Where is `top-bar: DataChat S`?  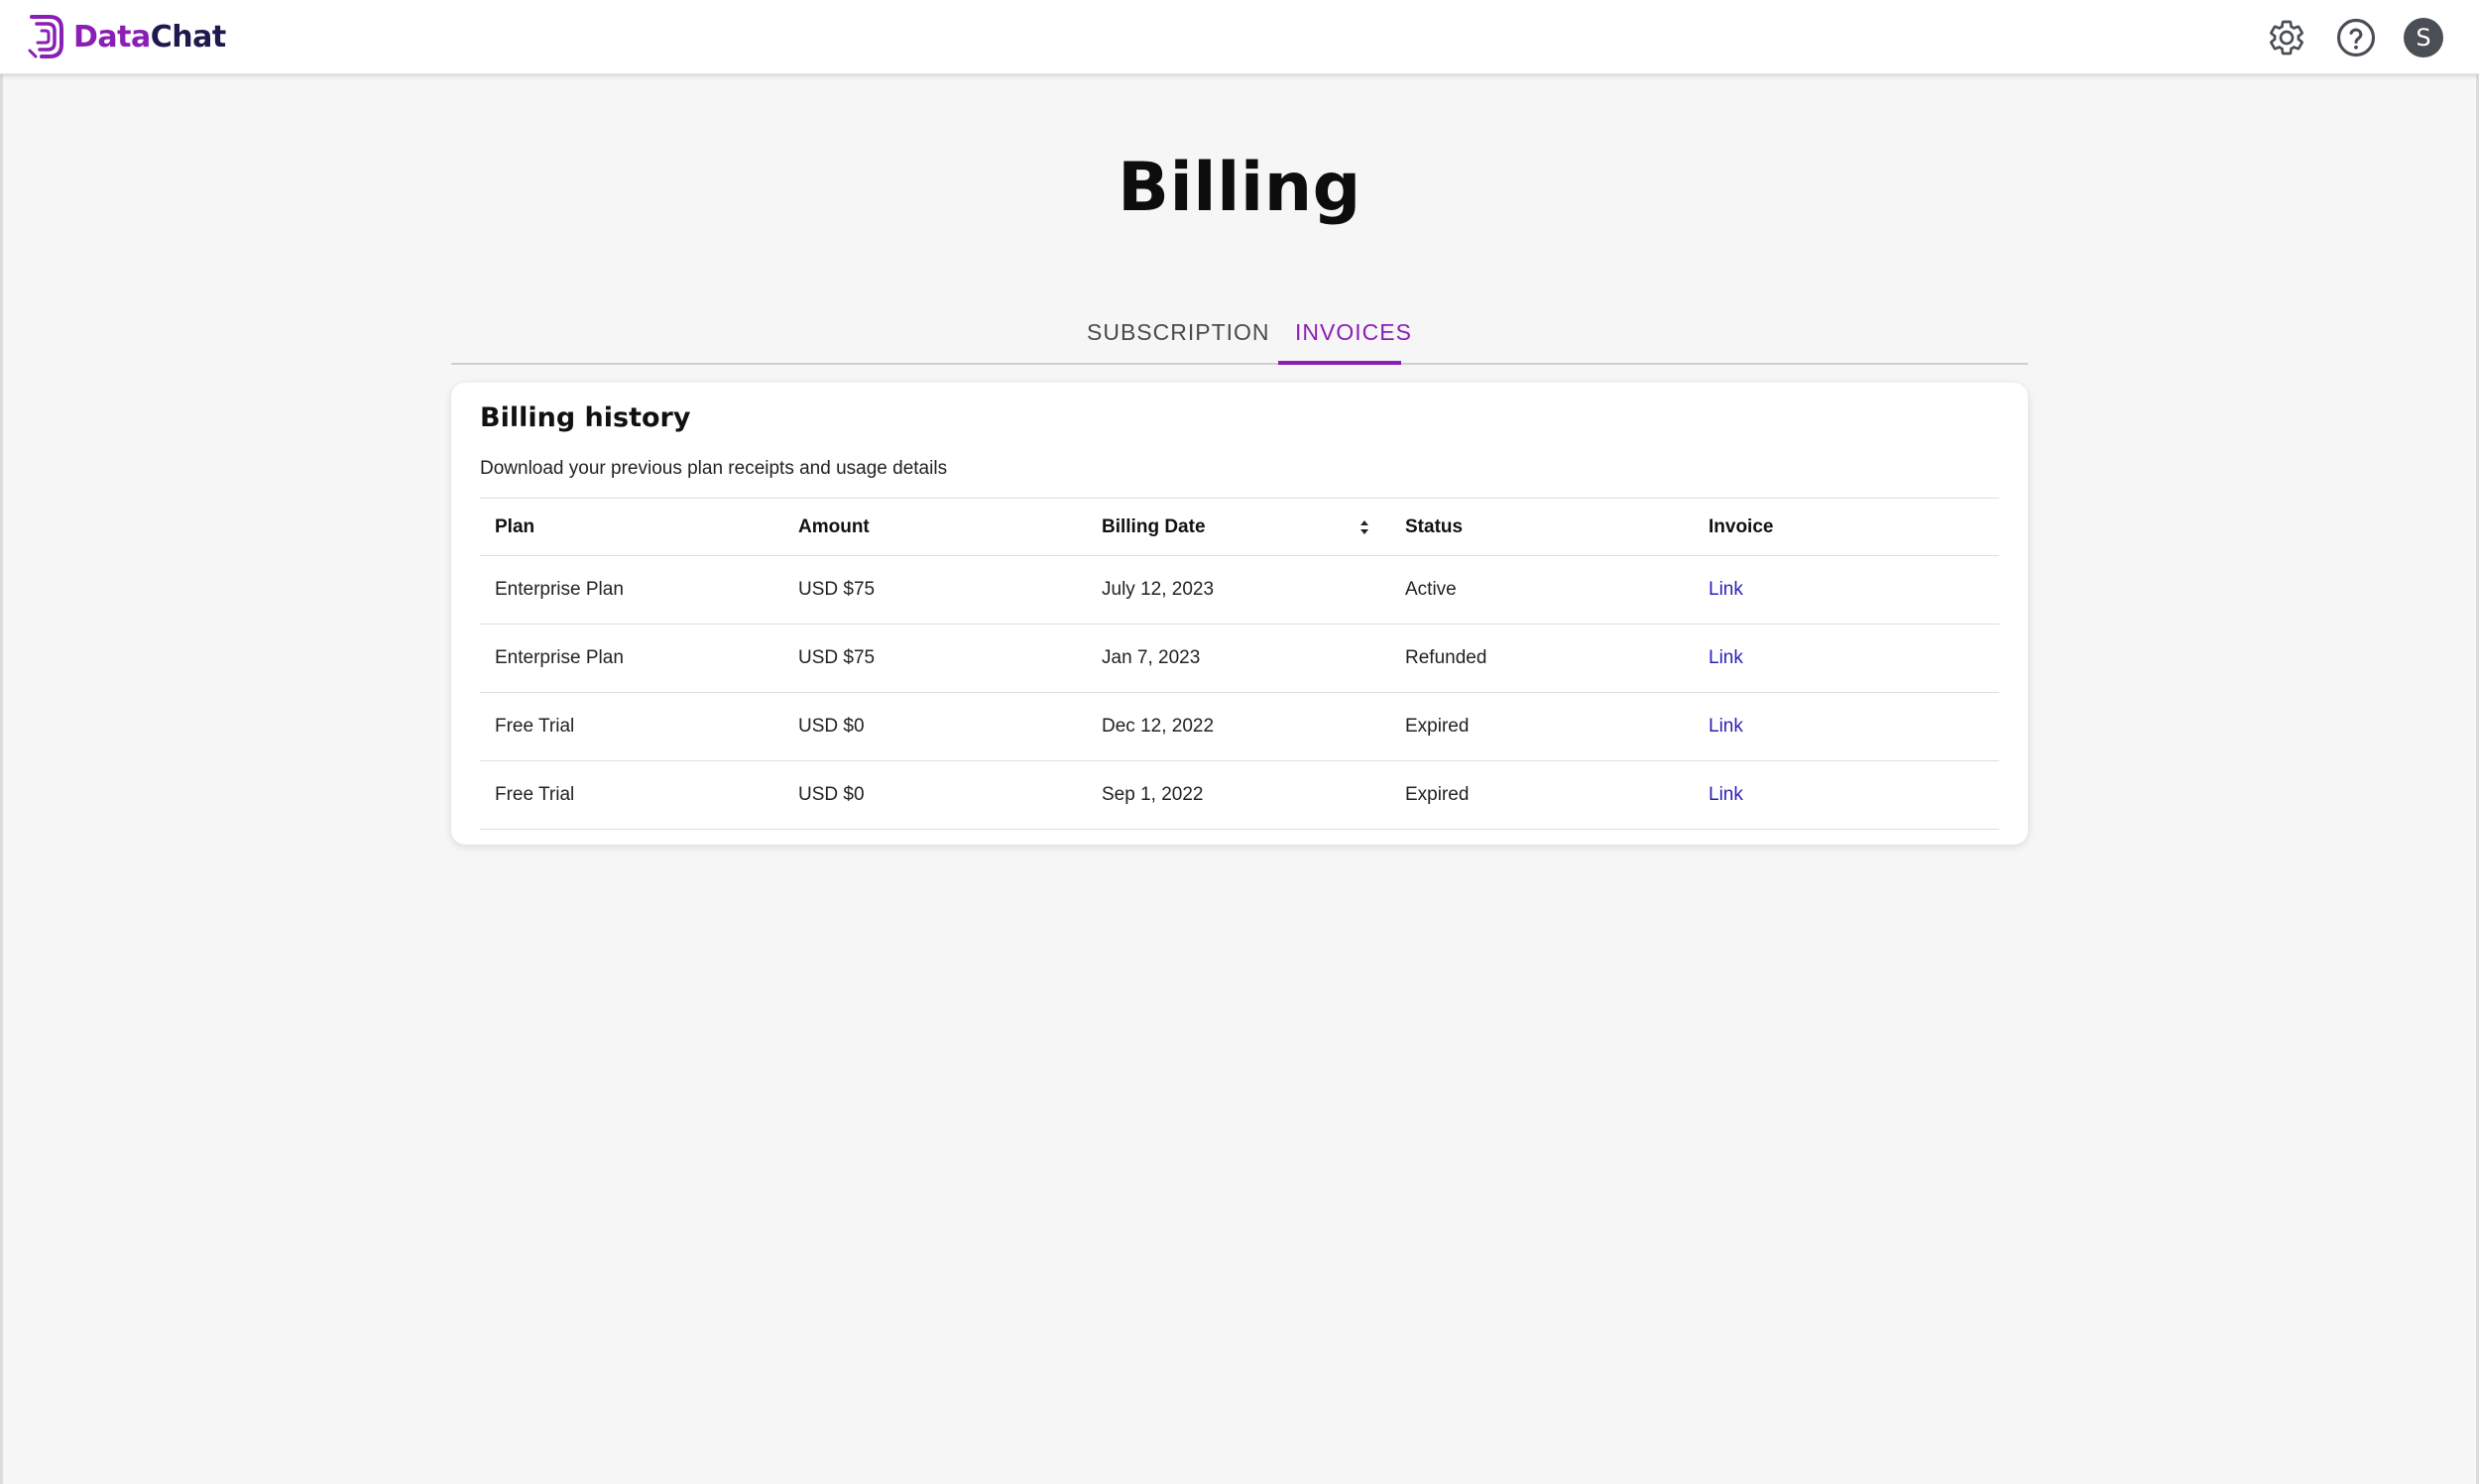 top-bar: DataChat S is located at coordinates (1239, 37).